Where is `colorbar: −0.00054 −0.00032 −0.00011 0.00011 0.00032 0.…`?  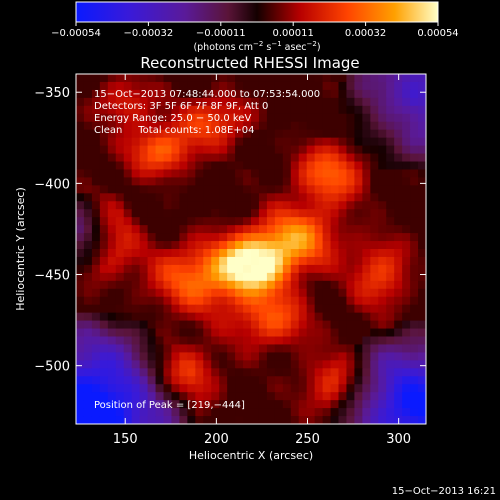 colorbar: −0.00054 −0.00032 −0.00011 0.00011 0.00032 0.… is located at coordinates (255, 27).